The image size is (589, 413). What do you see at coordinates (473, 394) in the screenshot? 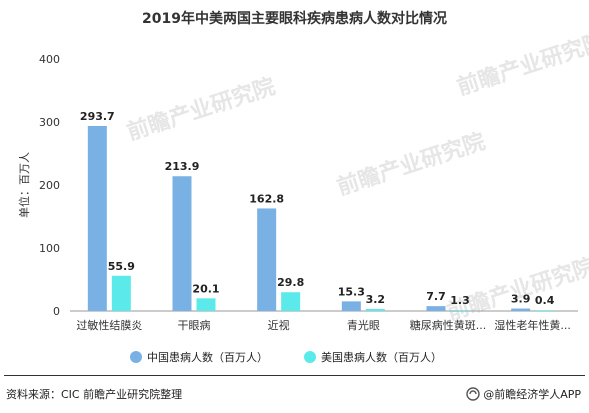
I see `brand-logo-icon` at bounding box center [473, 394].